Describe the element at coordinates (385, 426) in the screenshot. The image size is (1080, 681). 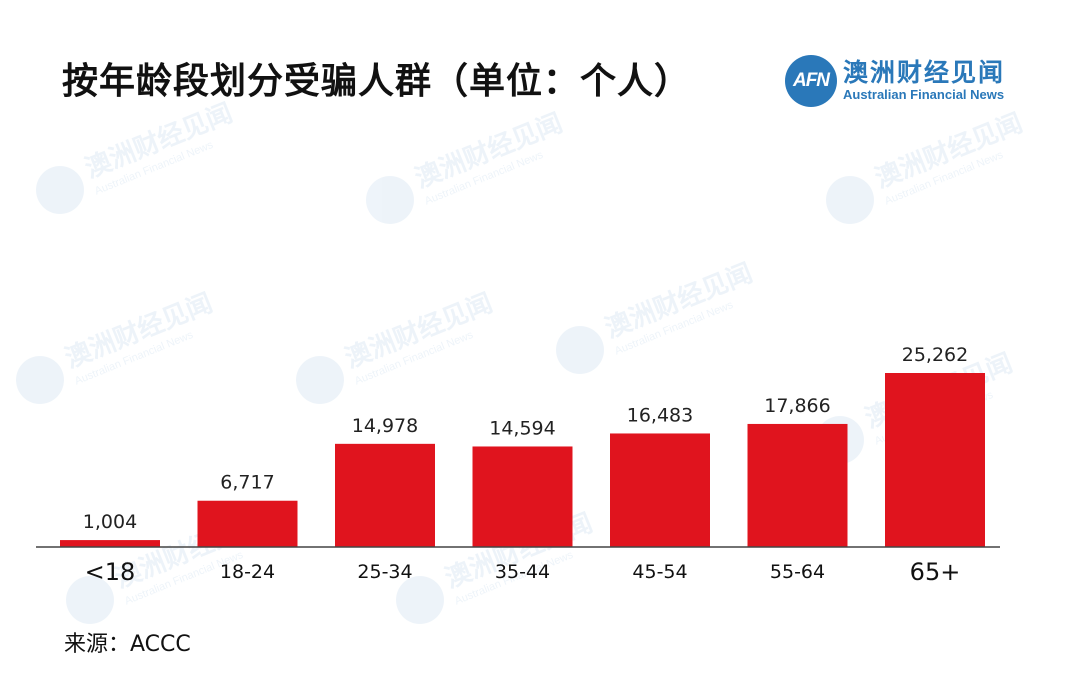
I see `value-label: 14,978` at that location.